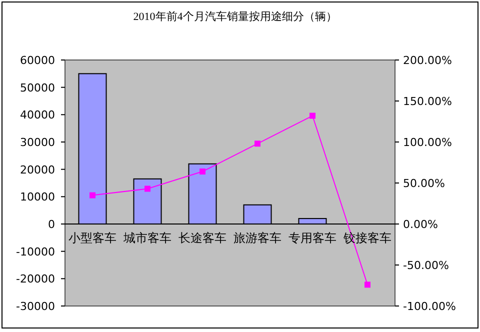 Image resolution: width=480 pixels, height=332 pixels. What do you see at coordinates (92, 238) in the screenshot?
I see `x-tick-label: 小型客车` at bounding box center [92, 238].